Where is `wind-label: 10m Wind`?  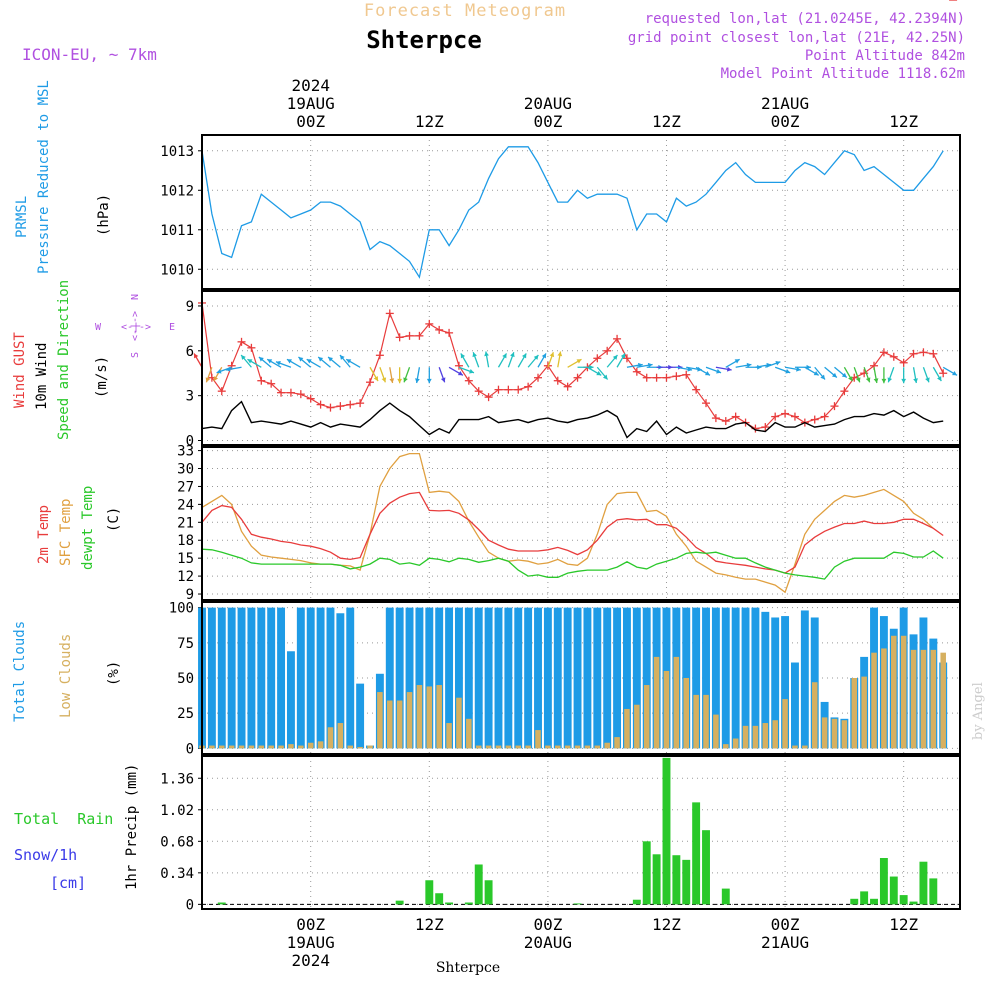
wind-label: 10m Wind is located at coordinates (42, 376).